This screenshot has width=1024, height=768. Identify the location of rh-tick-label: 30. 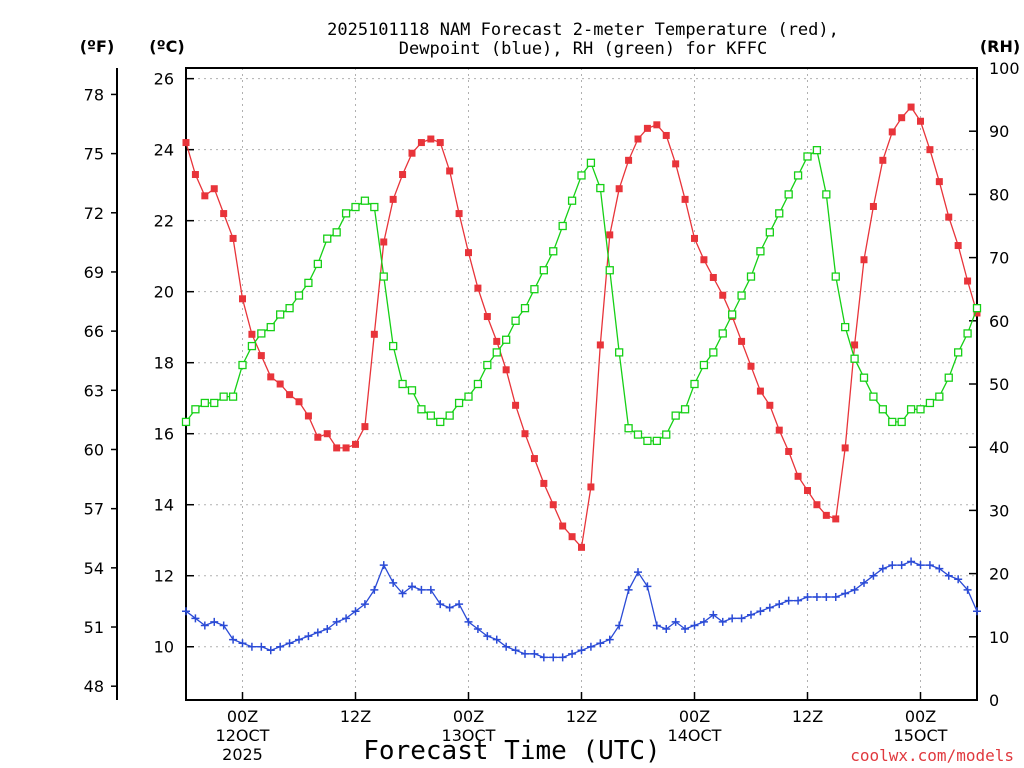
(999, 510).